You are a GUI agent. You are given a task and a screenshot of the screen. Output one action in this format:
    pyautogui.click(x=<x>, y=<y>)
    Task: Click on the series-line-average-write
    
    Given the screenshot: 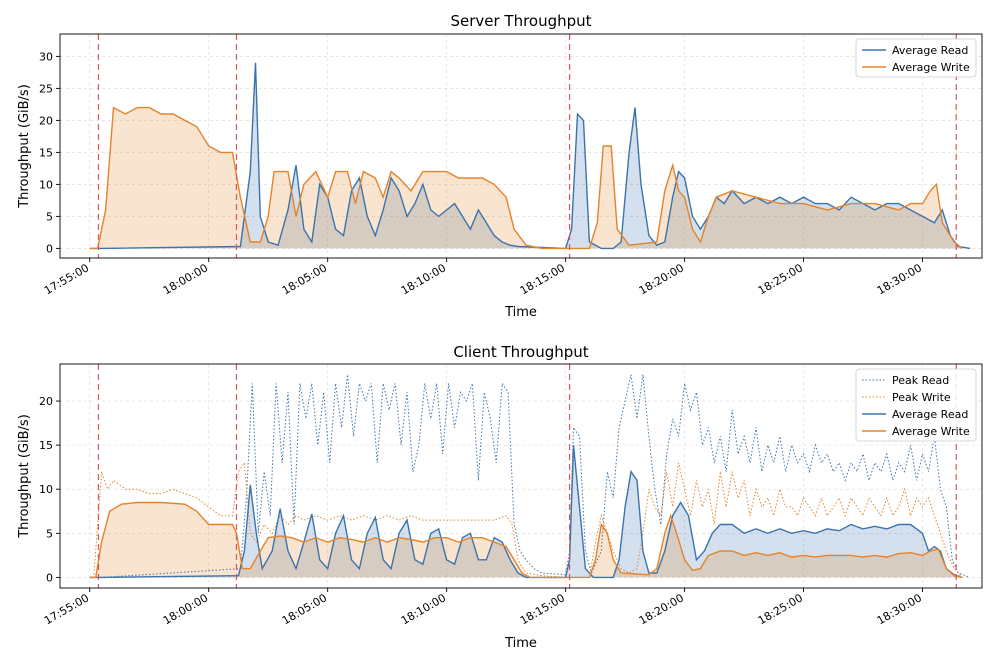 What is the action you would take?
    pyautogui.click(x=526, y=540)
    